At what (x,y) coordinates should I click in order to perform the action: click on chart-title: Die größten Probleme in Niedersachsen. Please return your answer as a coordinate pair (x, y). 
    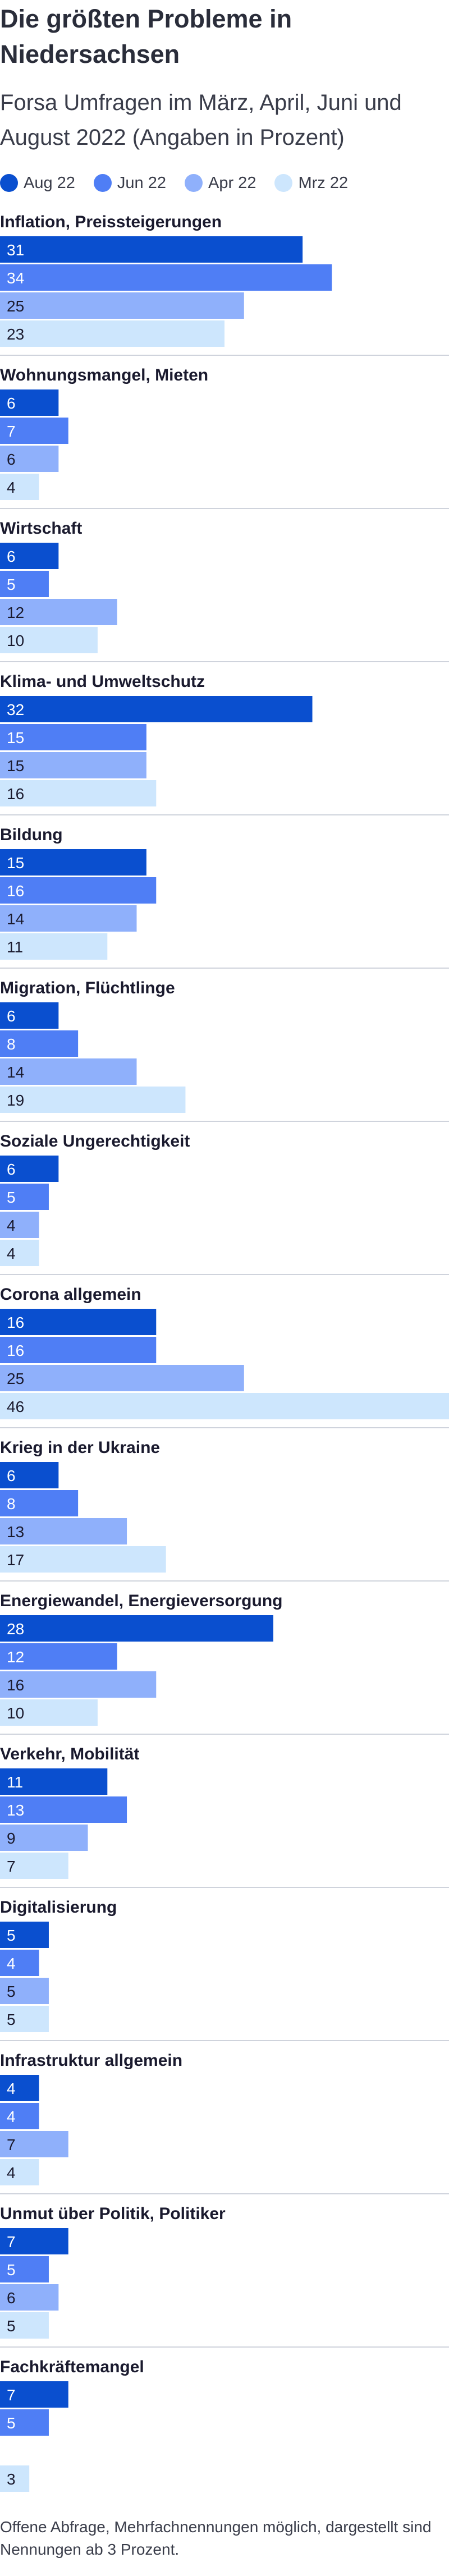
    Looking at the image, I should click on (146, 36).